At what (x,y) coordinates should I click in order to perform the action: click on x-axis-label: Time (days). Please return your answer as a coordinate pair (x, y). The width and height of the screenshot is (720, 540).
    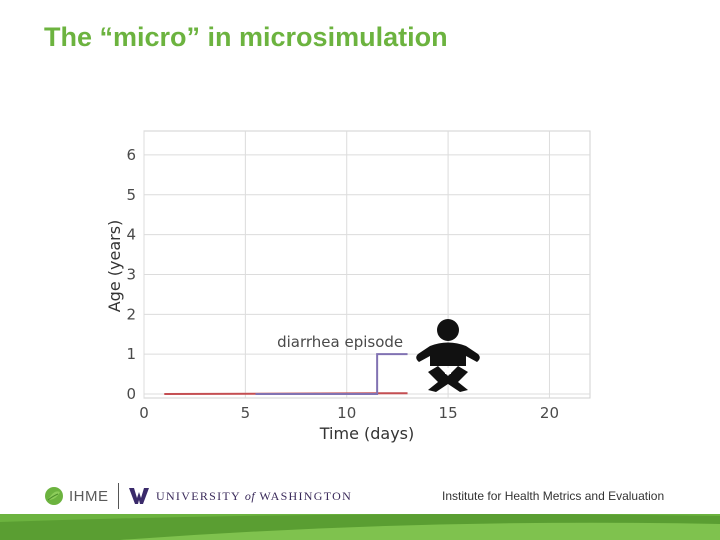
    Looking at the image, I should click on (367, 433).